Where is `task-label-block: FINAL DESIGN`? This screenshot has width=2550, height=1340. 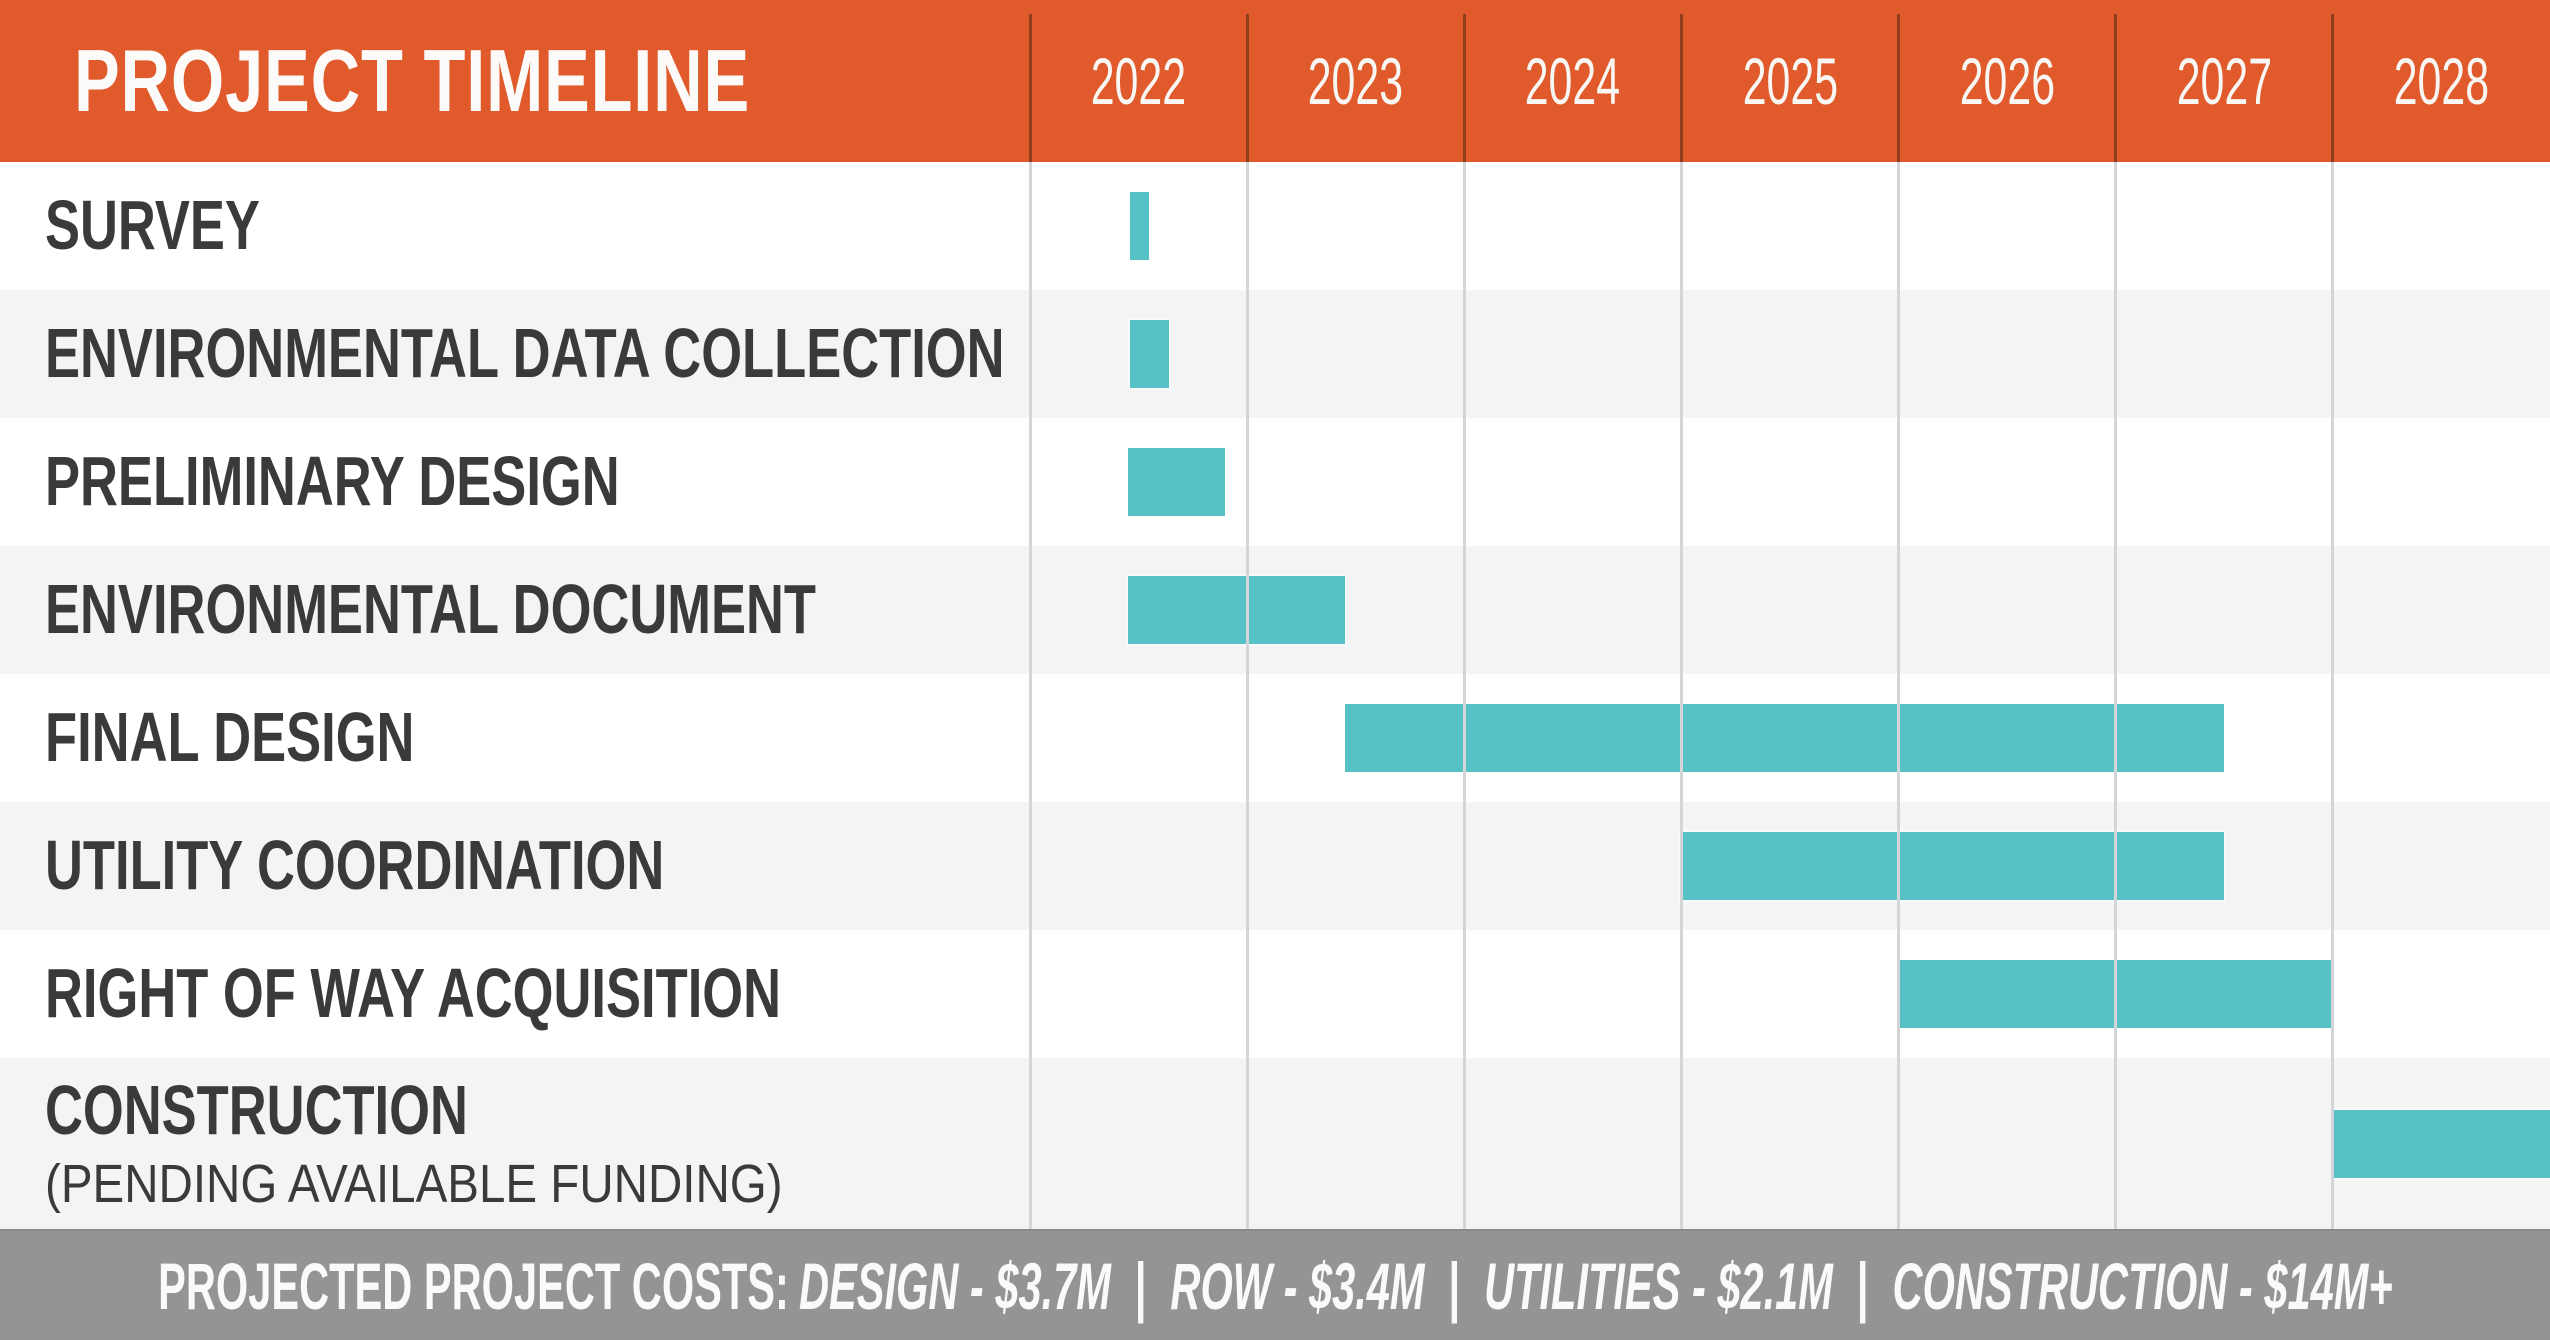 task-label-block: FINAL DESIGN is located at coordinates (291, 738).